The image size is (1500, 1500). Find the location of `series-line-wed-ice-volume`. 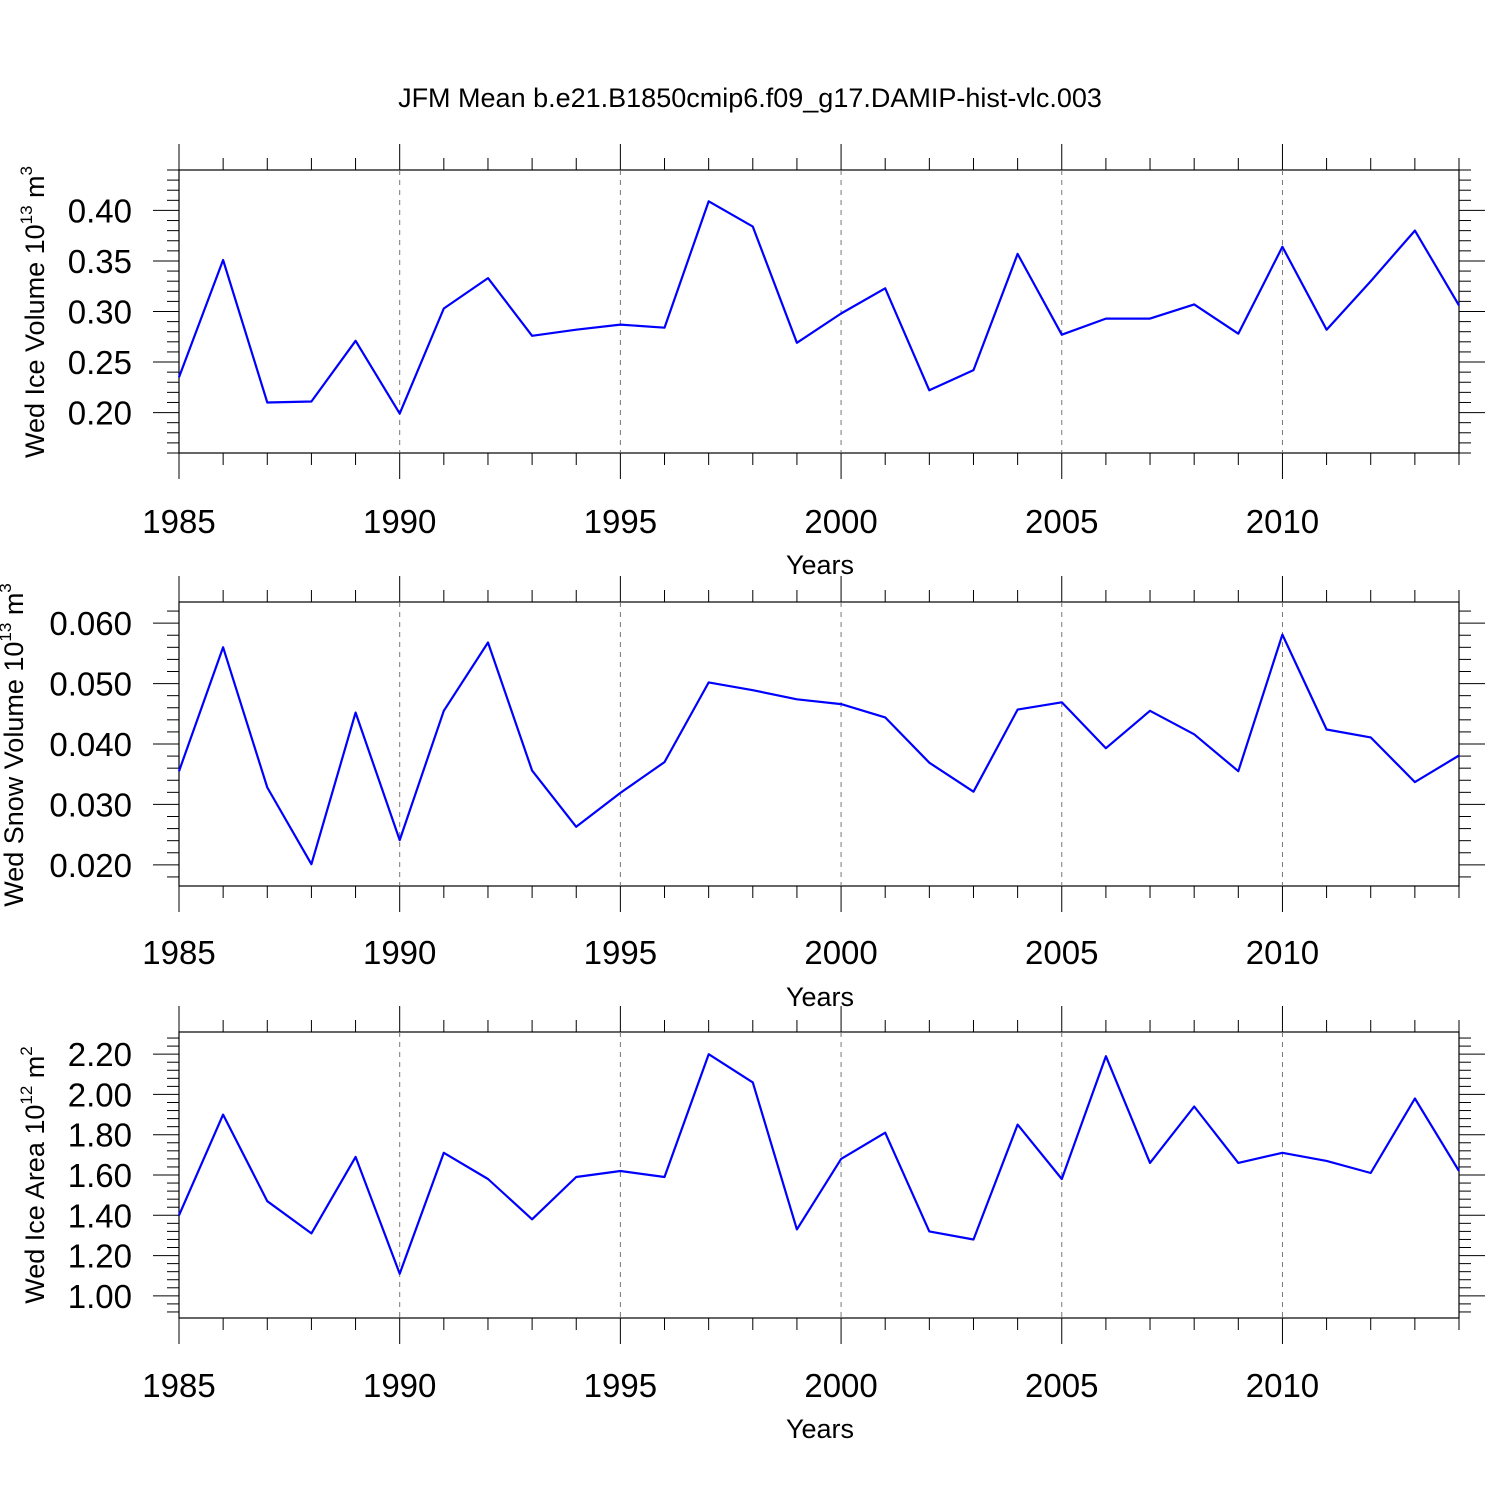

series-line-wed-ice-volume is located at coordinates (818, 307).